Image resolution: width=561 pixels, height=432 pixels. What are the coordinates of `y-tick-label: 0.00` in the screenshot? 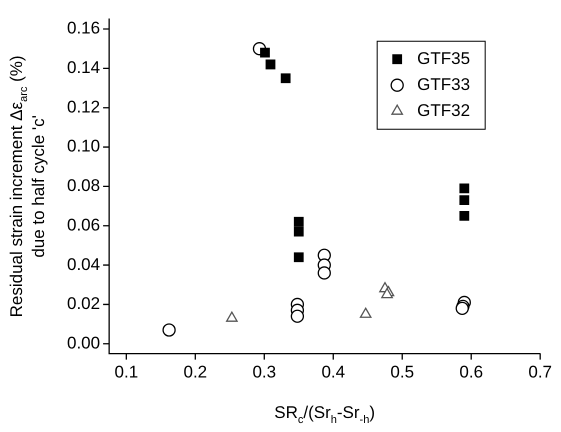 It's located at (83, 342).